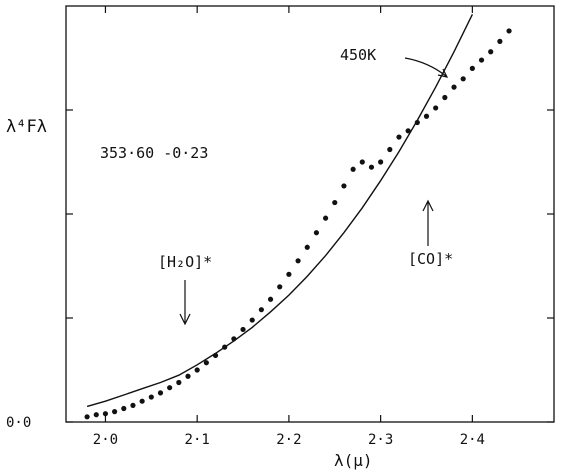 This screenshot has height=472, width=570. I want to click on x-tick-label-0: 2·0, so click(105, 440).